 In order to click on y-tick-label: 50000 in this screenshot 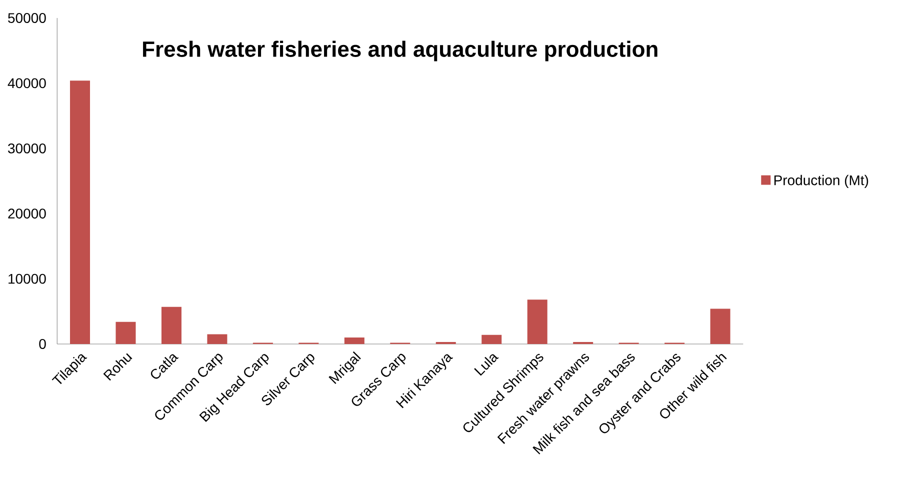, I will do `click(27, 18)`.